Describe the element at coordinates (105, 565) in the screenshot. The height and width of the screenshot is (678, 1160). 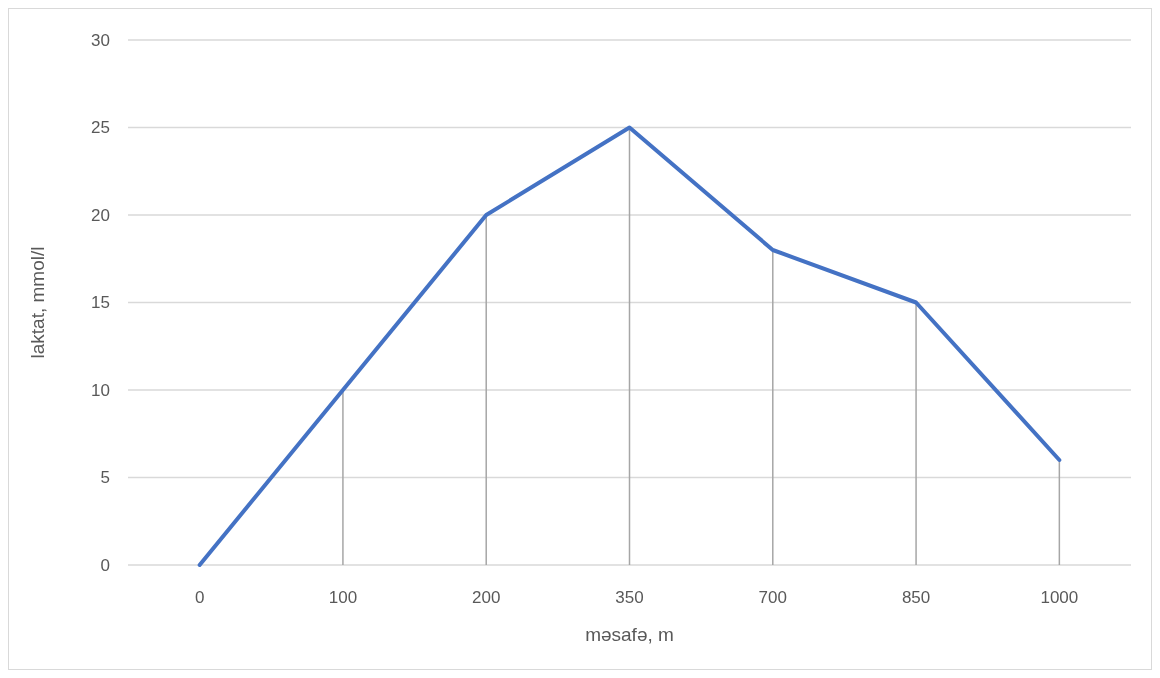
I see `y-tick-label: 0` at that location.